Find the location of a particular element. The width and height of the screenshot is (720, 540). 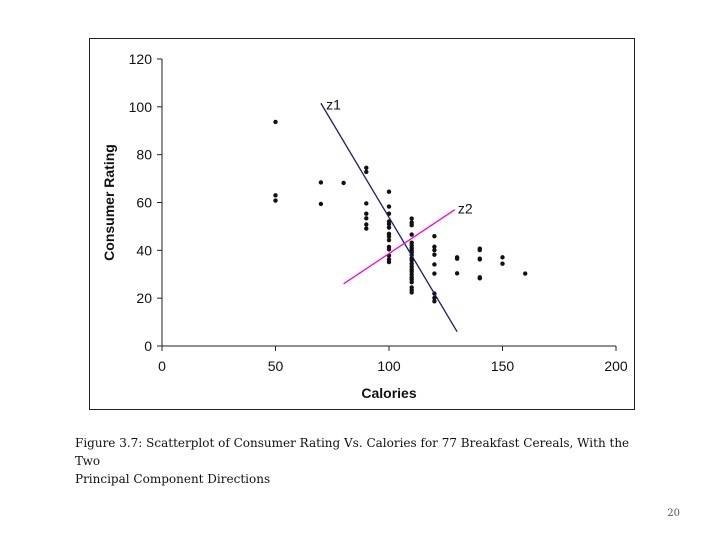

pc-line-label-z1: z1 is located at coordinates (333, 105).